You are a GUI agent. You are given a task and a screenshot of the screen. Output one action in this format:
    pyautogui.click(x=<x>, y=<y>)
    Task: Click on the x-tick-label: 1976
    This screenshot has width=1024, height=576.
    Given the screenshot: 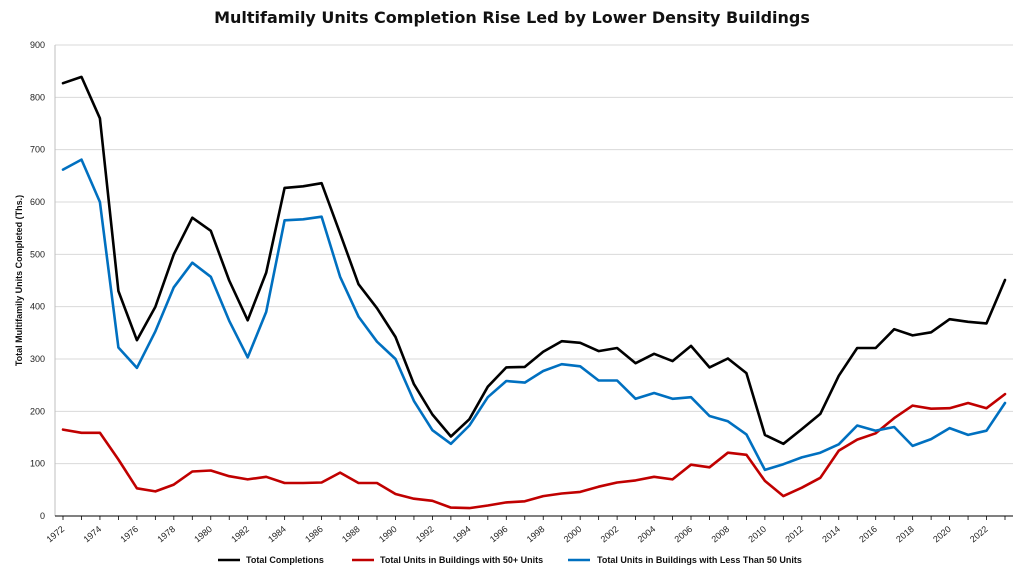 What is the action you would take?
    pyautogui.click(x=129, y=534)
    